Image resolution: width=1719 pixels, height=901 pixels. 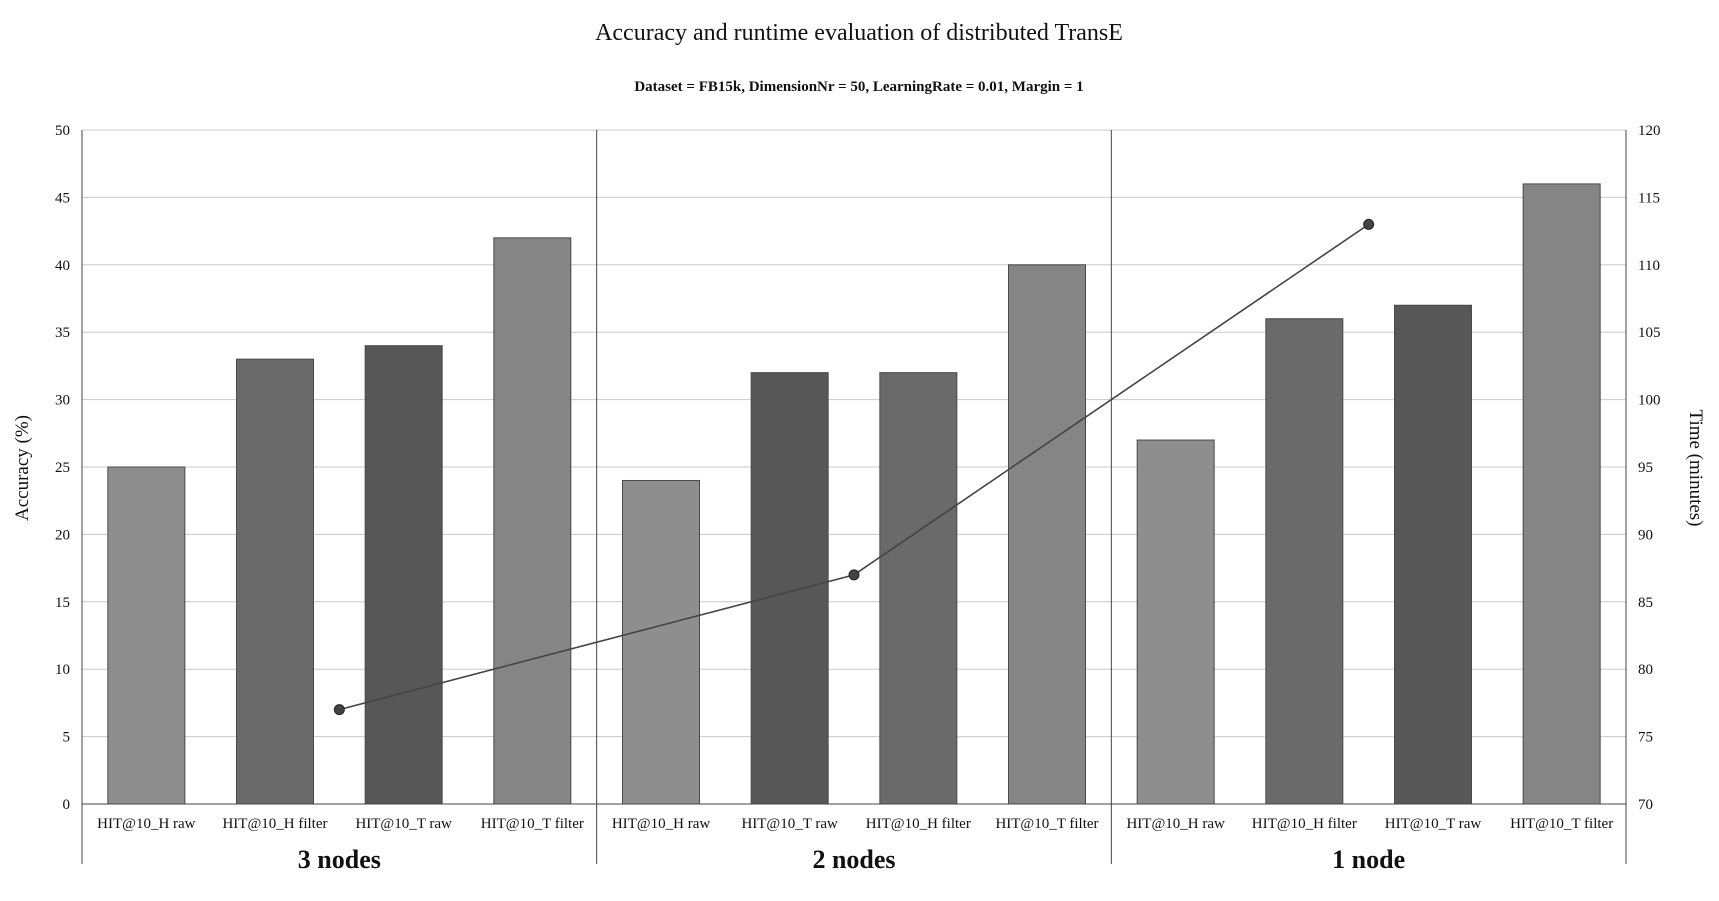 What do you see at coordinates (62, 468) in the screenshot?
I see `y-tick-label: 25` at bounding box center [62, 468].